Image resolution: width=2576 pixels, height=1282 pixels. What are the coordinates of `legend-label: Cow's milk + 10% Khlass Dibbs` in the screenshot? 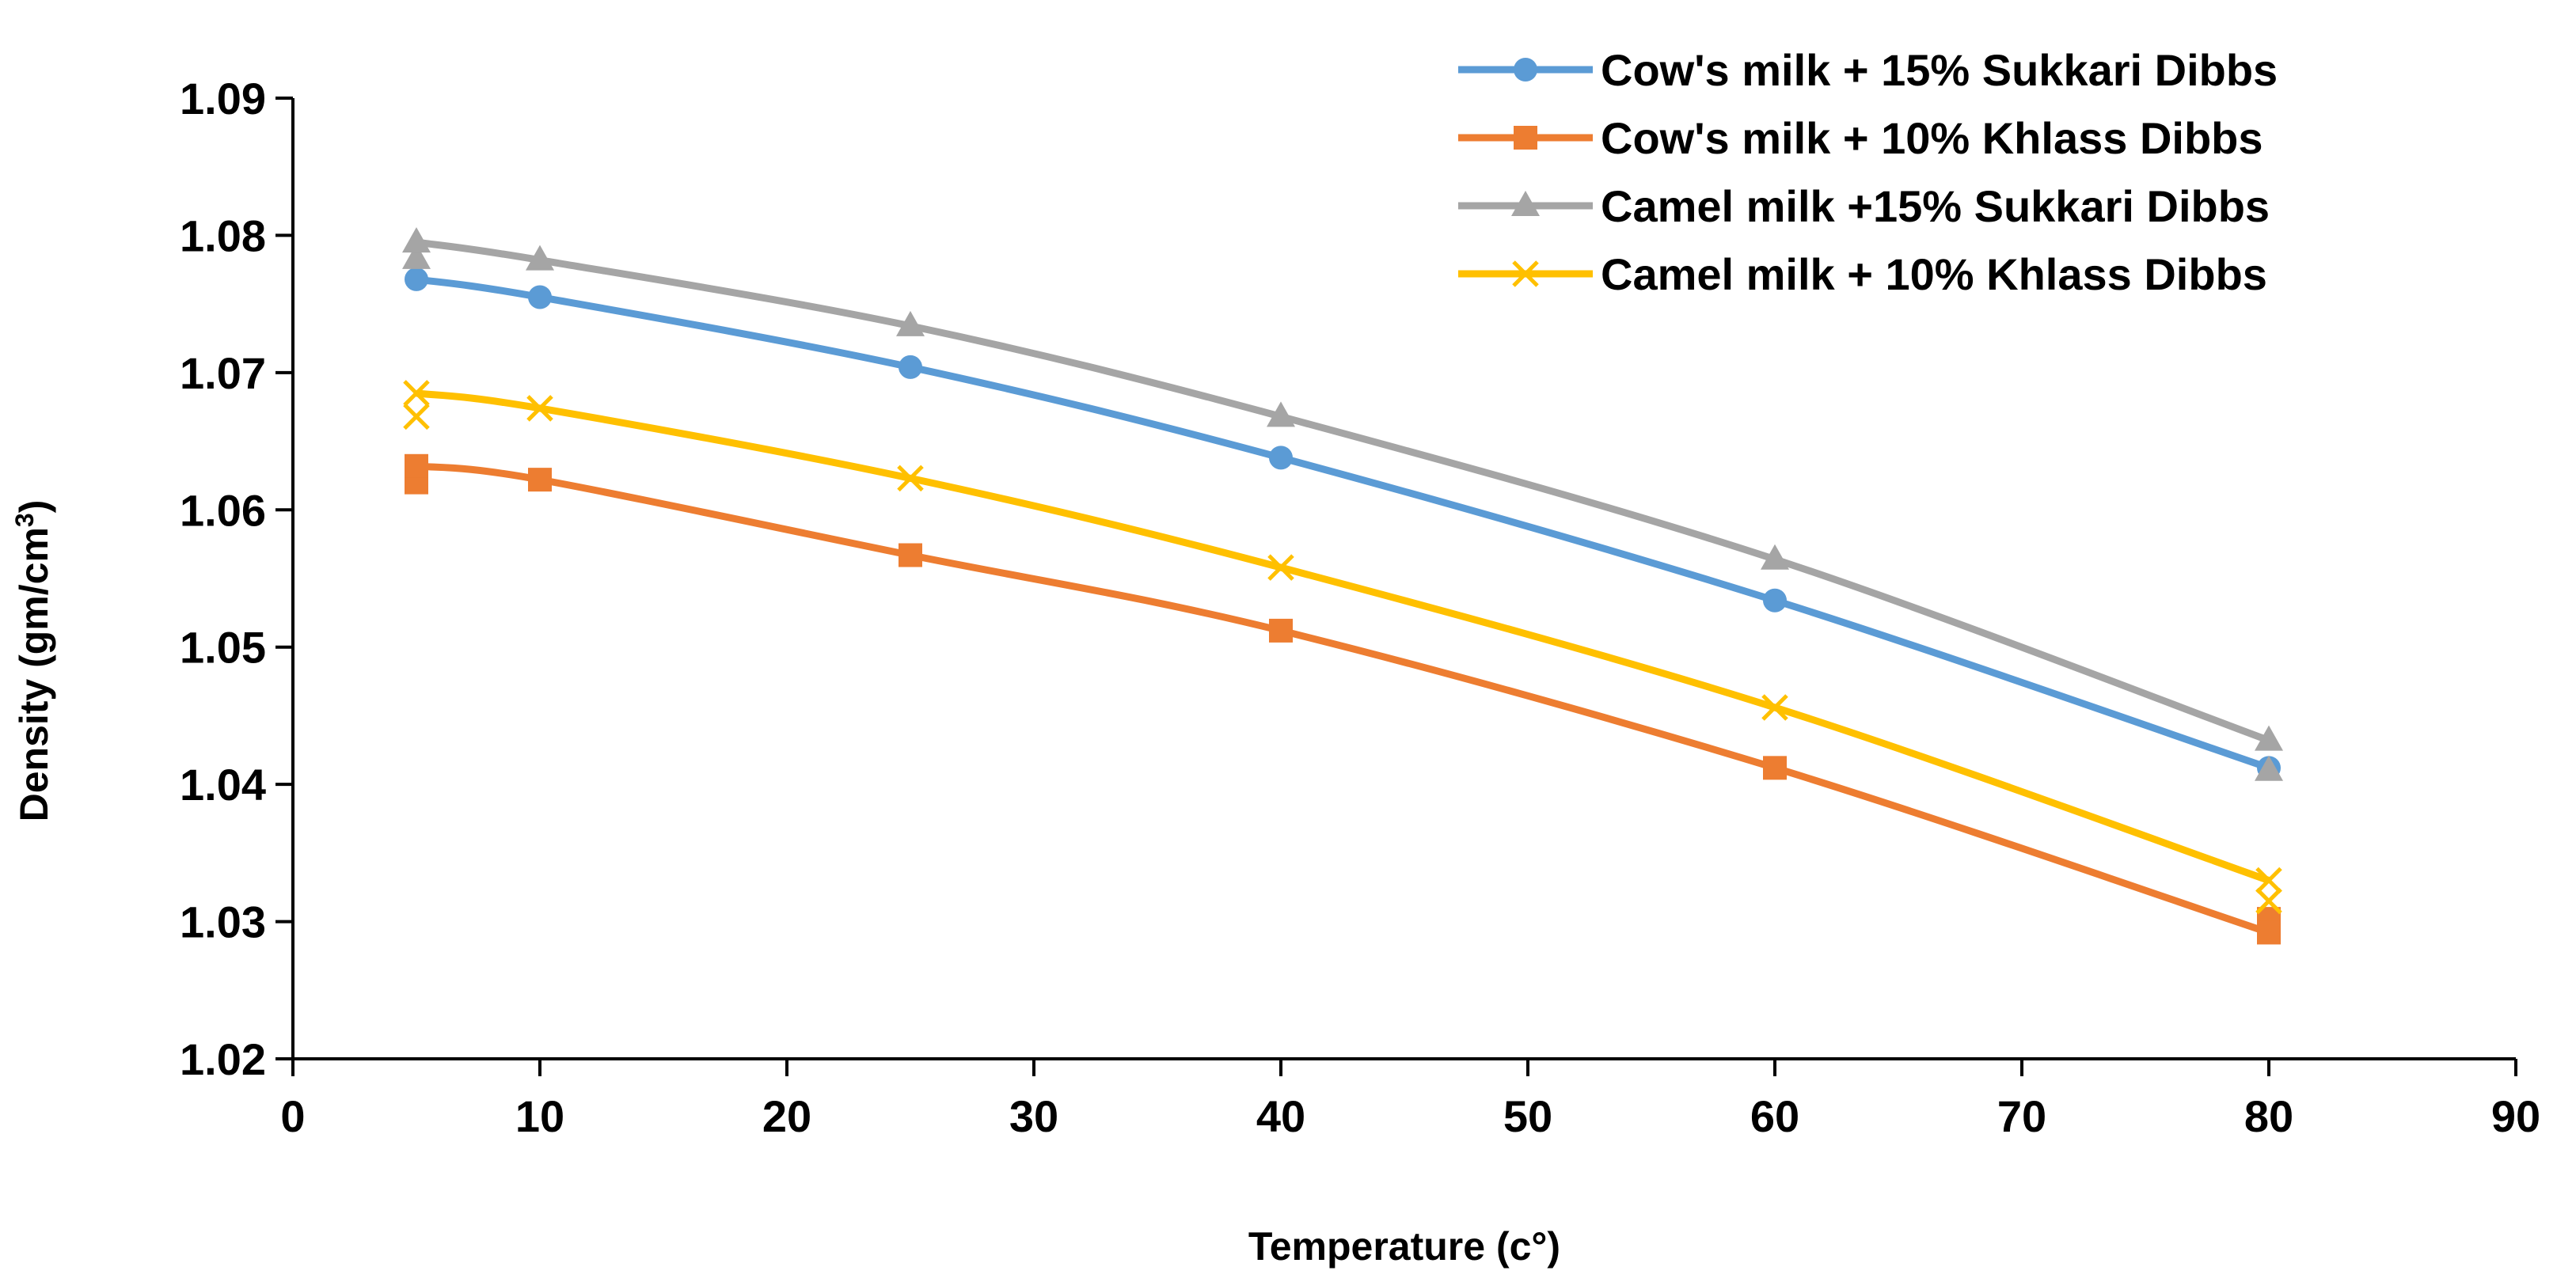 It's located at (1932, 138).